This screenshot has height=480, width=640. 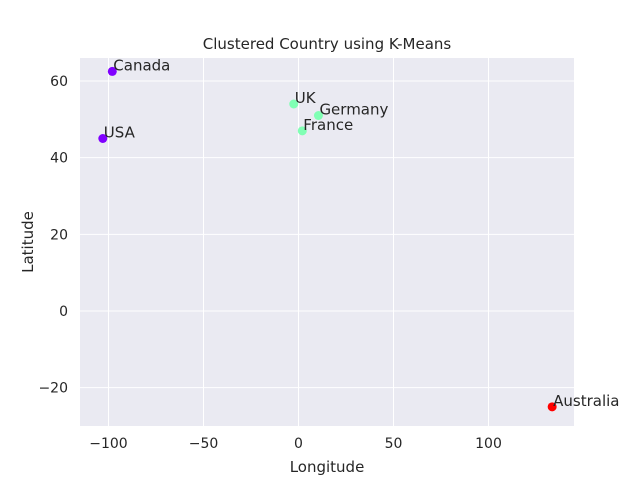 I want to click on y-tick-label: 0, so click(x=63, y=312).